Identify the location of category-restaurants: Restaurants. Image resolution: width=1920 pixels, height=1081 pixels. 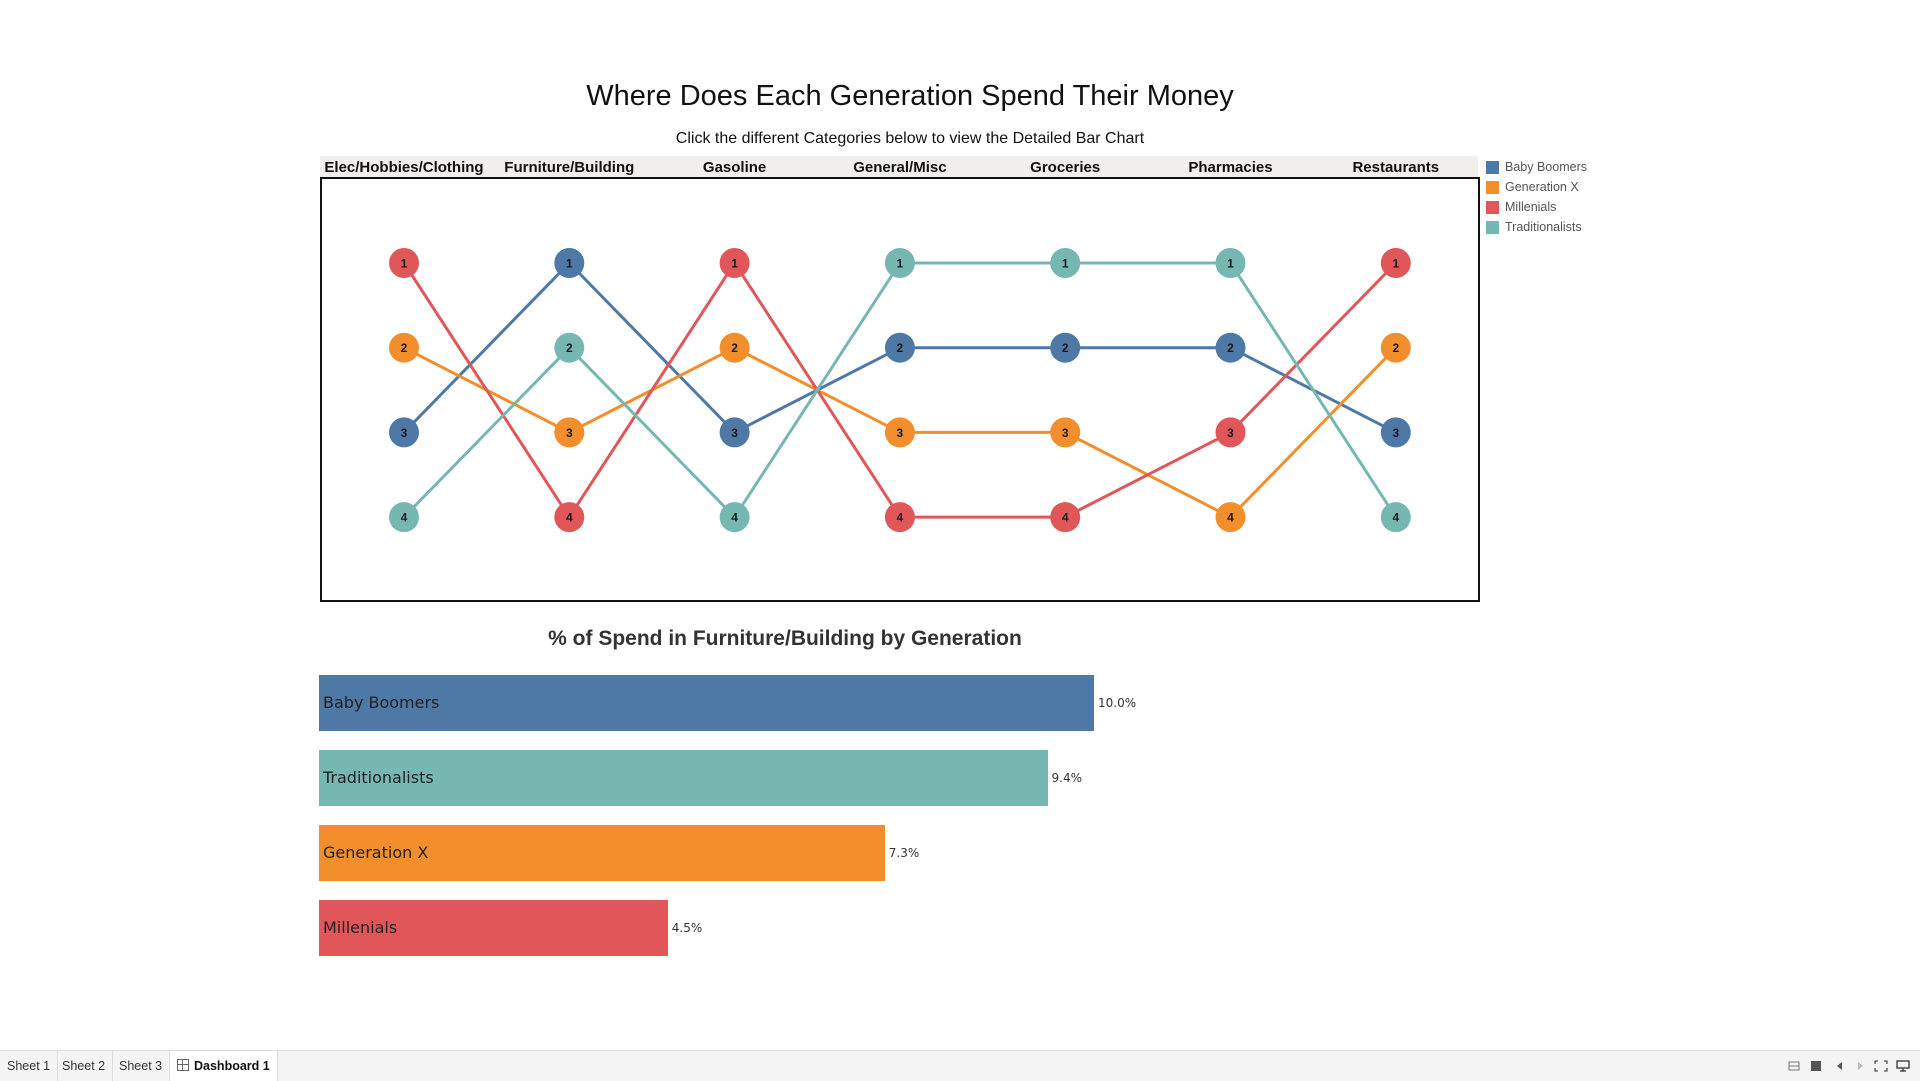
(1396, 167).